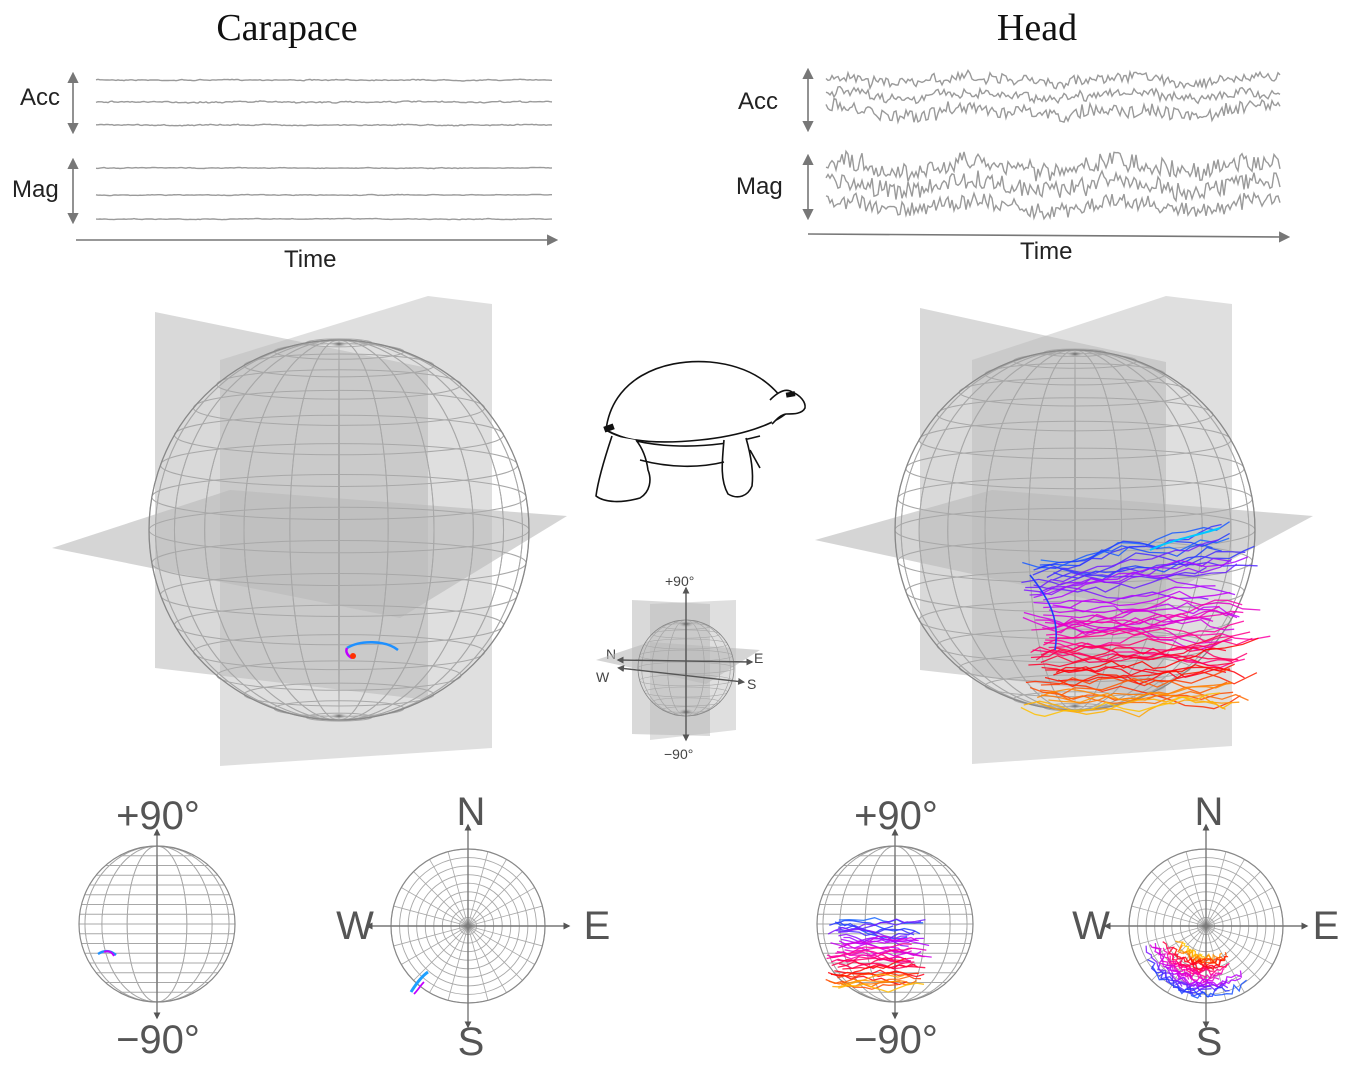 This screenshot has height=1065, width=1351. I want to click on carapace-top-projection, so click(468, 926).